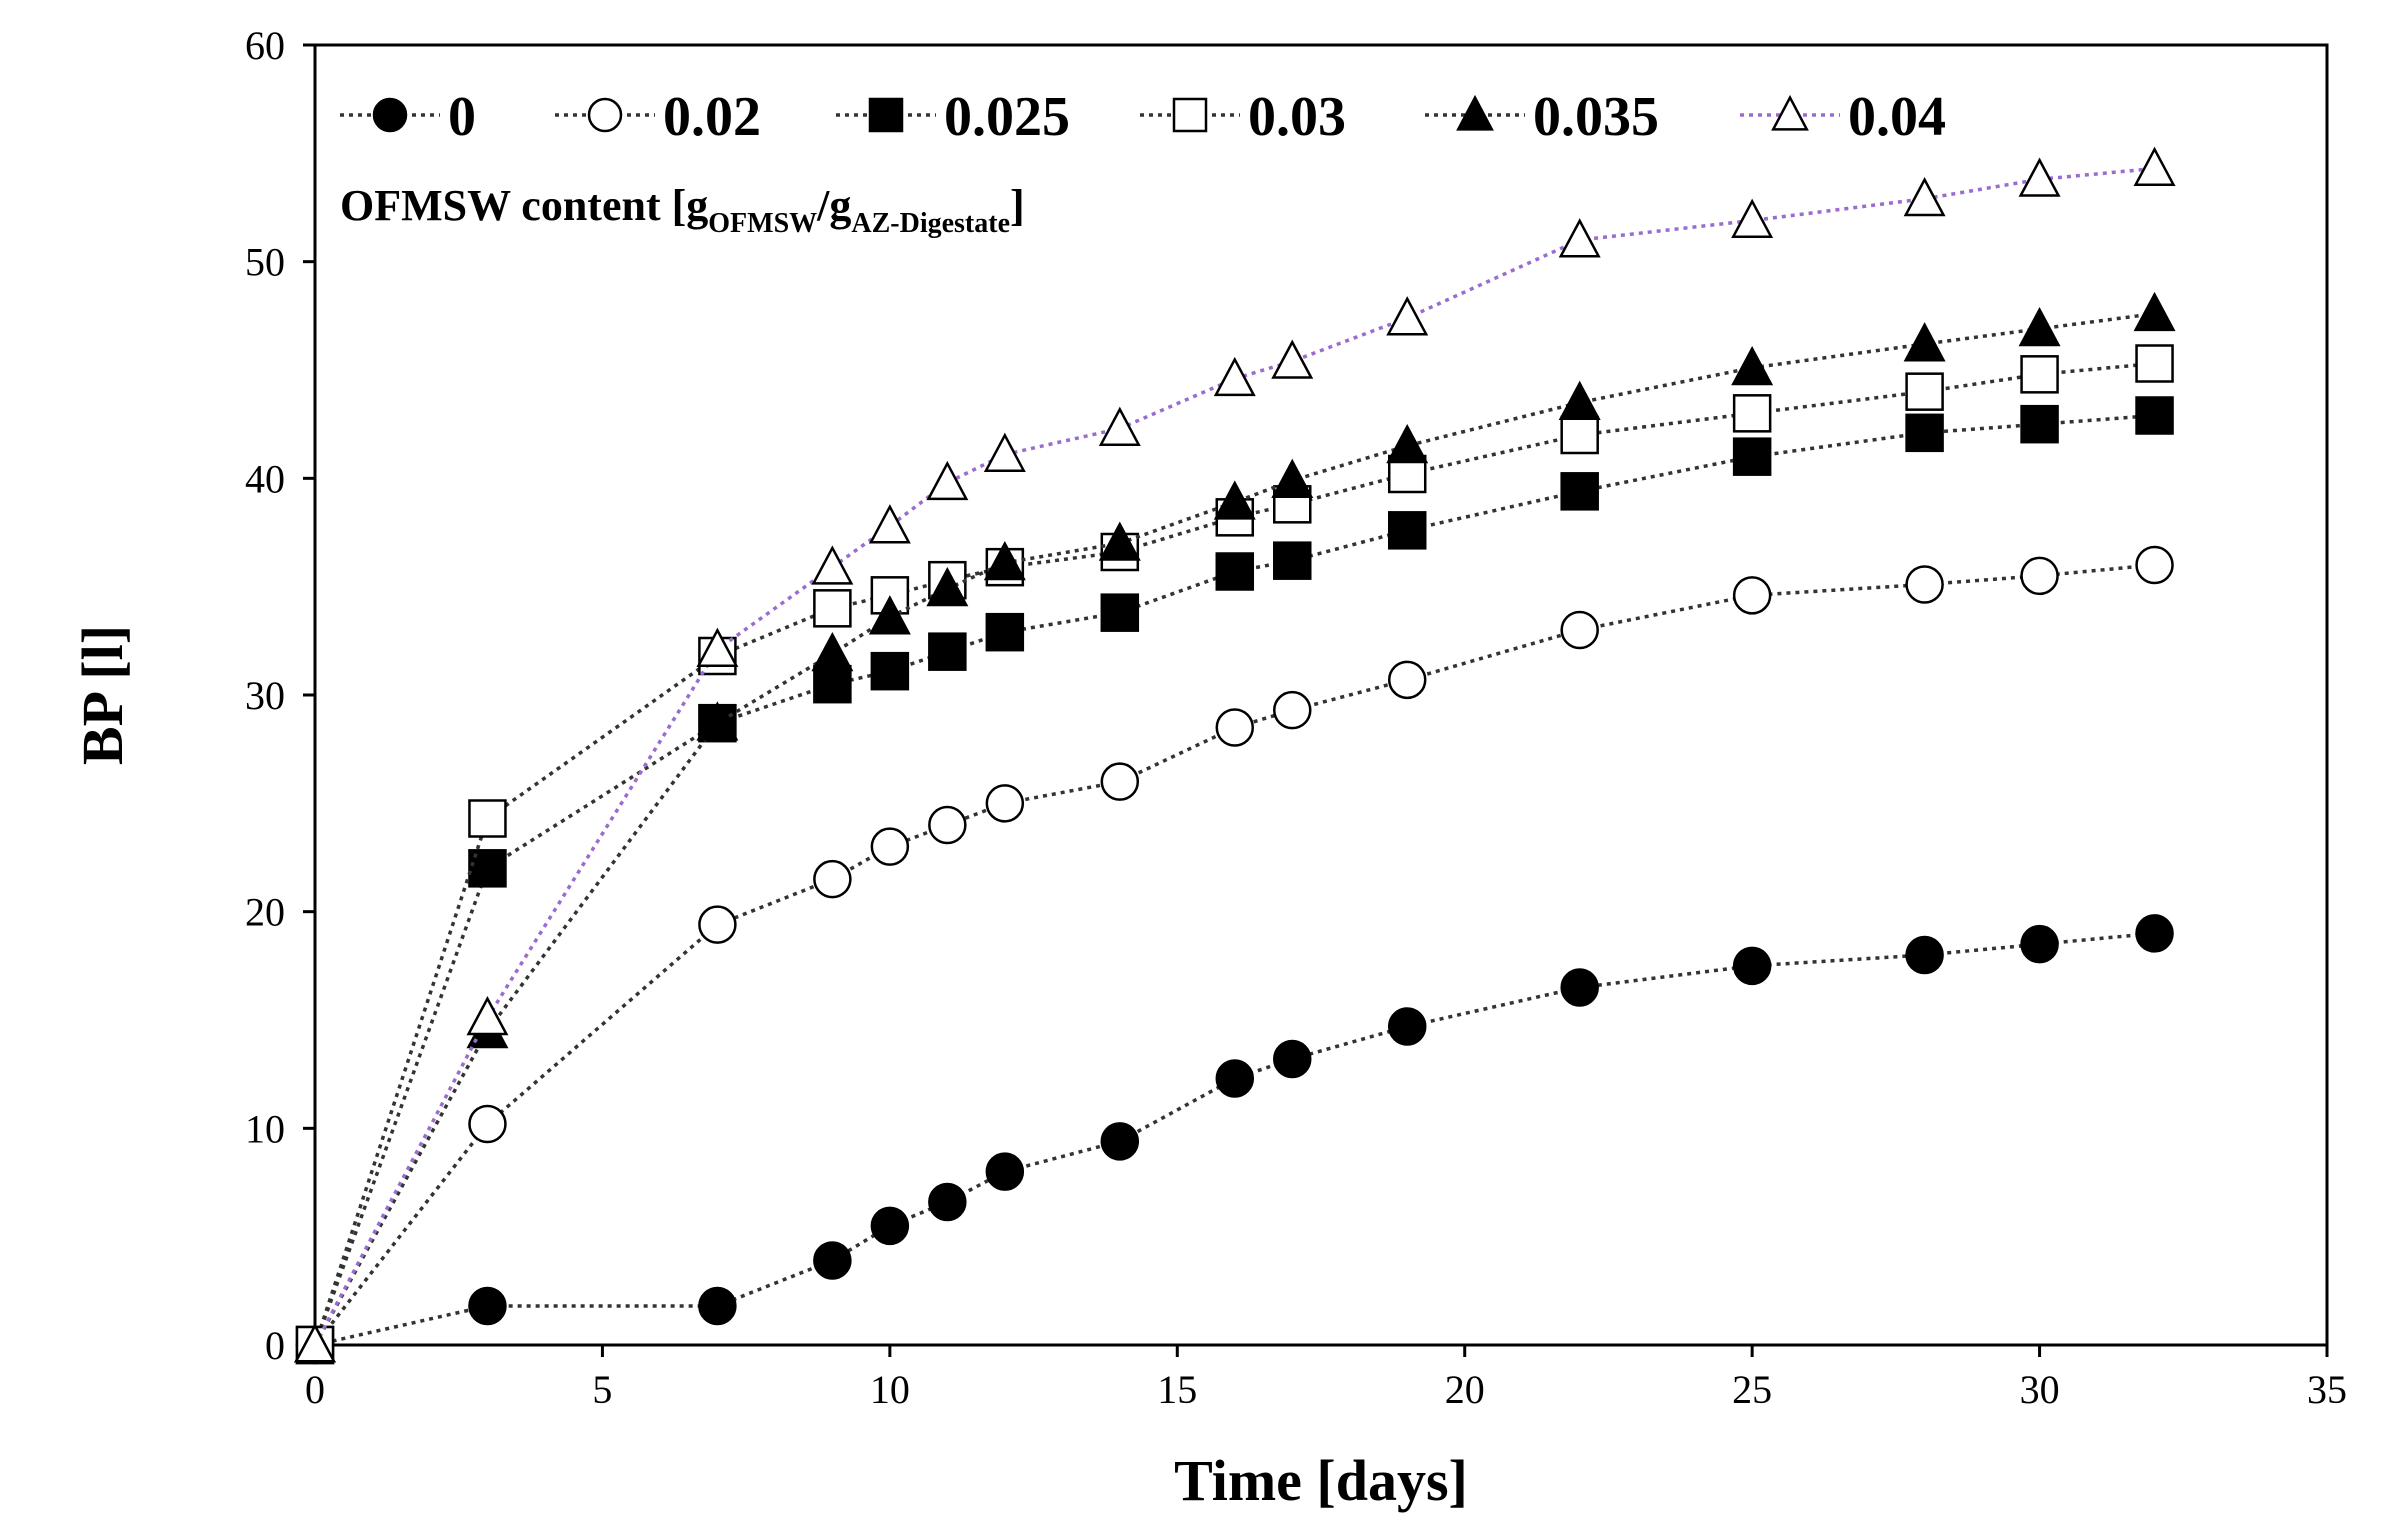 The width and height of the screenshot is (2383, 1538). What do you see at coordinates (1143, 117) in the screenshot?
I see `legend: 0 0.02 0.025 0.03 0.035 0.04` at bounding box center [1143, 117].